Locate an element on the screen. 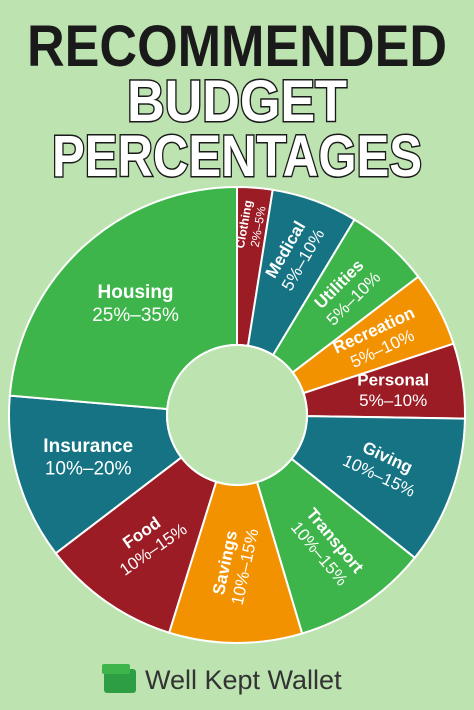 Image resolution: width=474 pixels, height=710 pixels. segment-name: Housing is located at coordinates (136, 292).